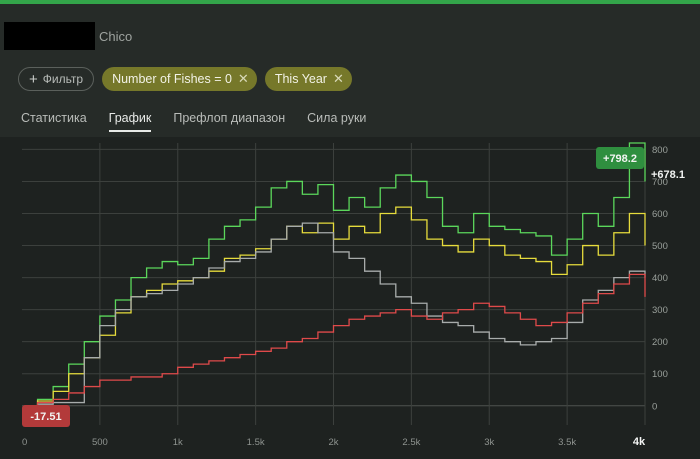  I want to click on x-tick-label: 4k, so click(639, 442).